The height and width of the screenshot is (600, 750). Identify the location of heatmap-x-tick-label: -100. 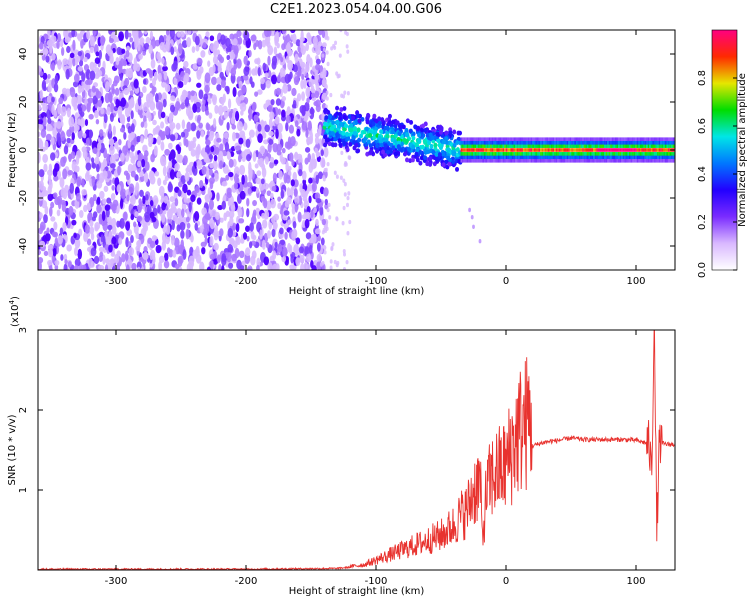
(376, 281).